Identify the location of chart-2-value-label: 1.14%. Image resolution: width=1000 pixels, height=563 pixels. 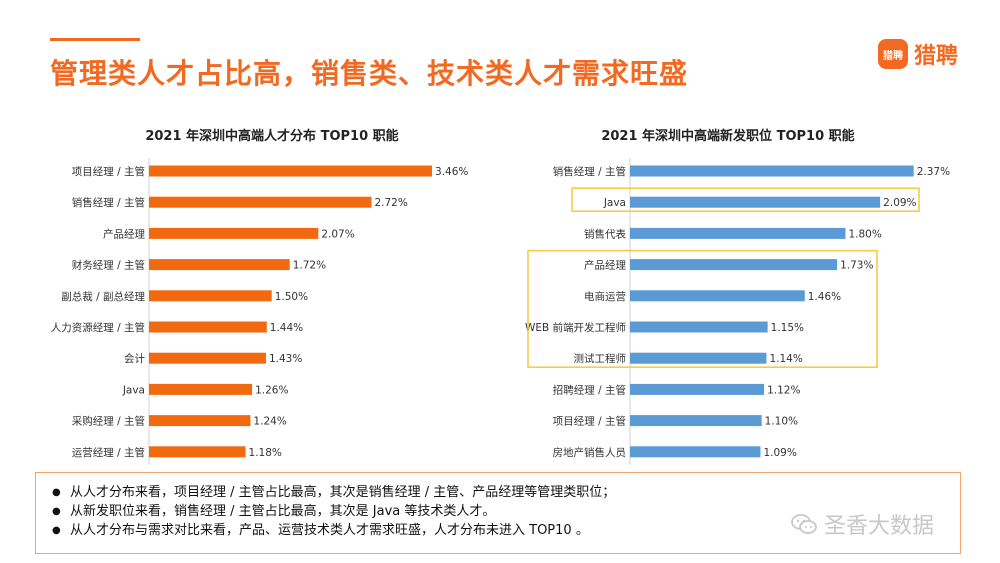
(785, 359).